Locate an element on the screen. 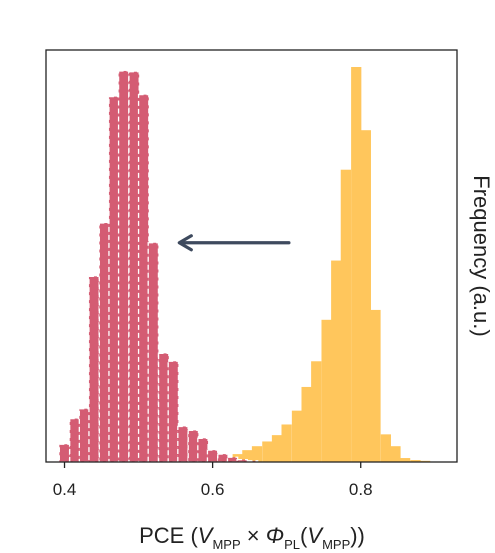 The width and height of the screenshot is (495, 553). arrow-head is located at coordinates (185, 243).